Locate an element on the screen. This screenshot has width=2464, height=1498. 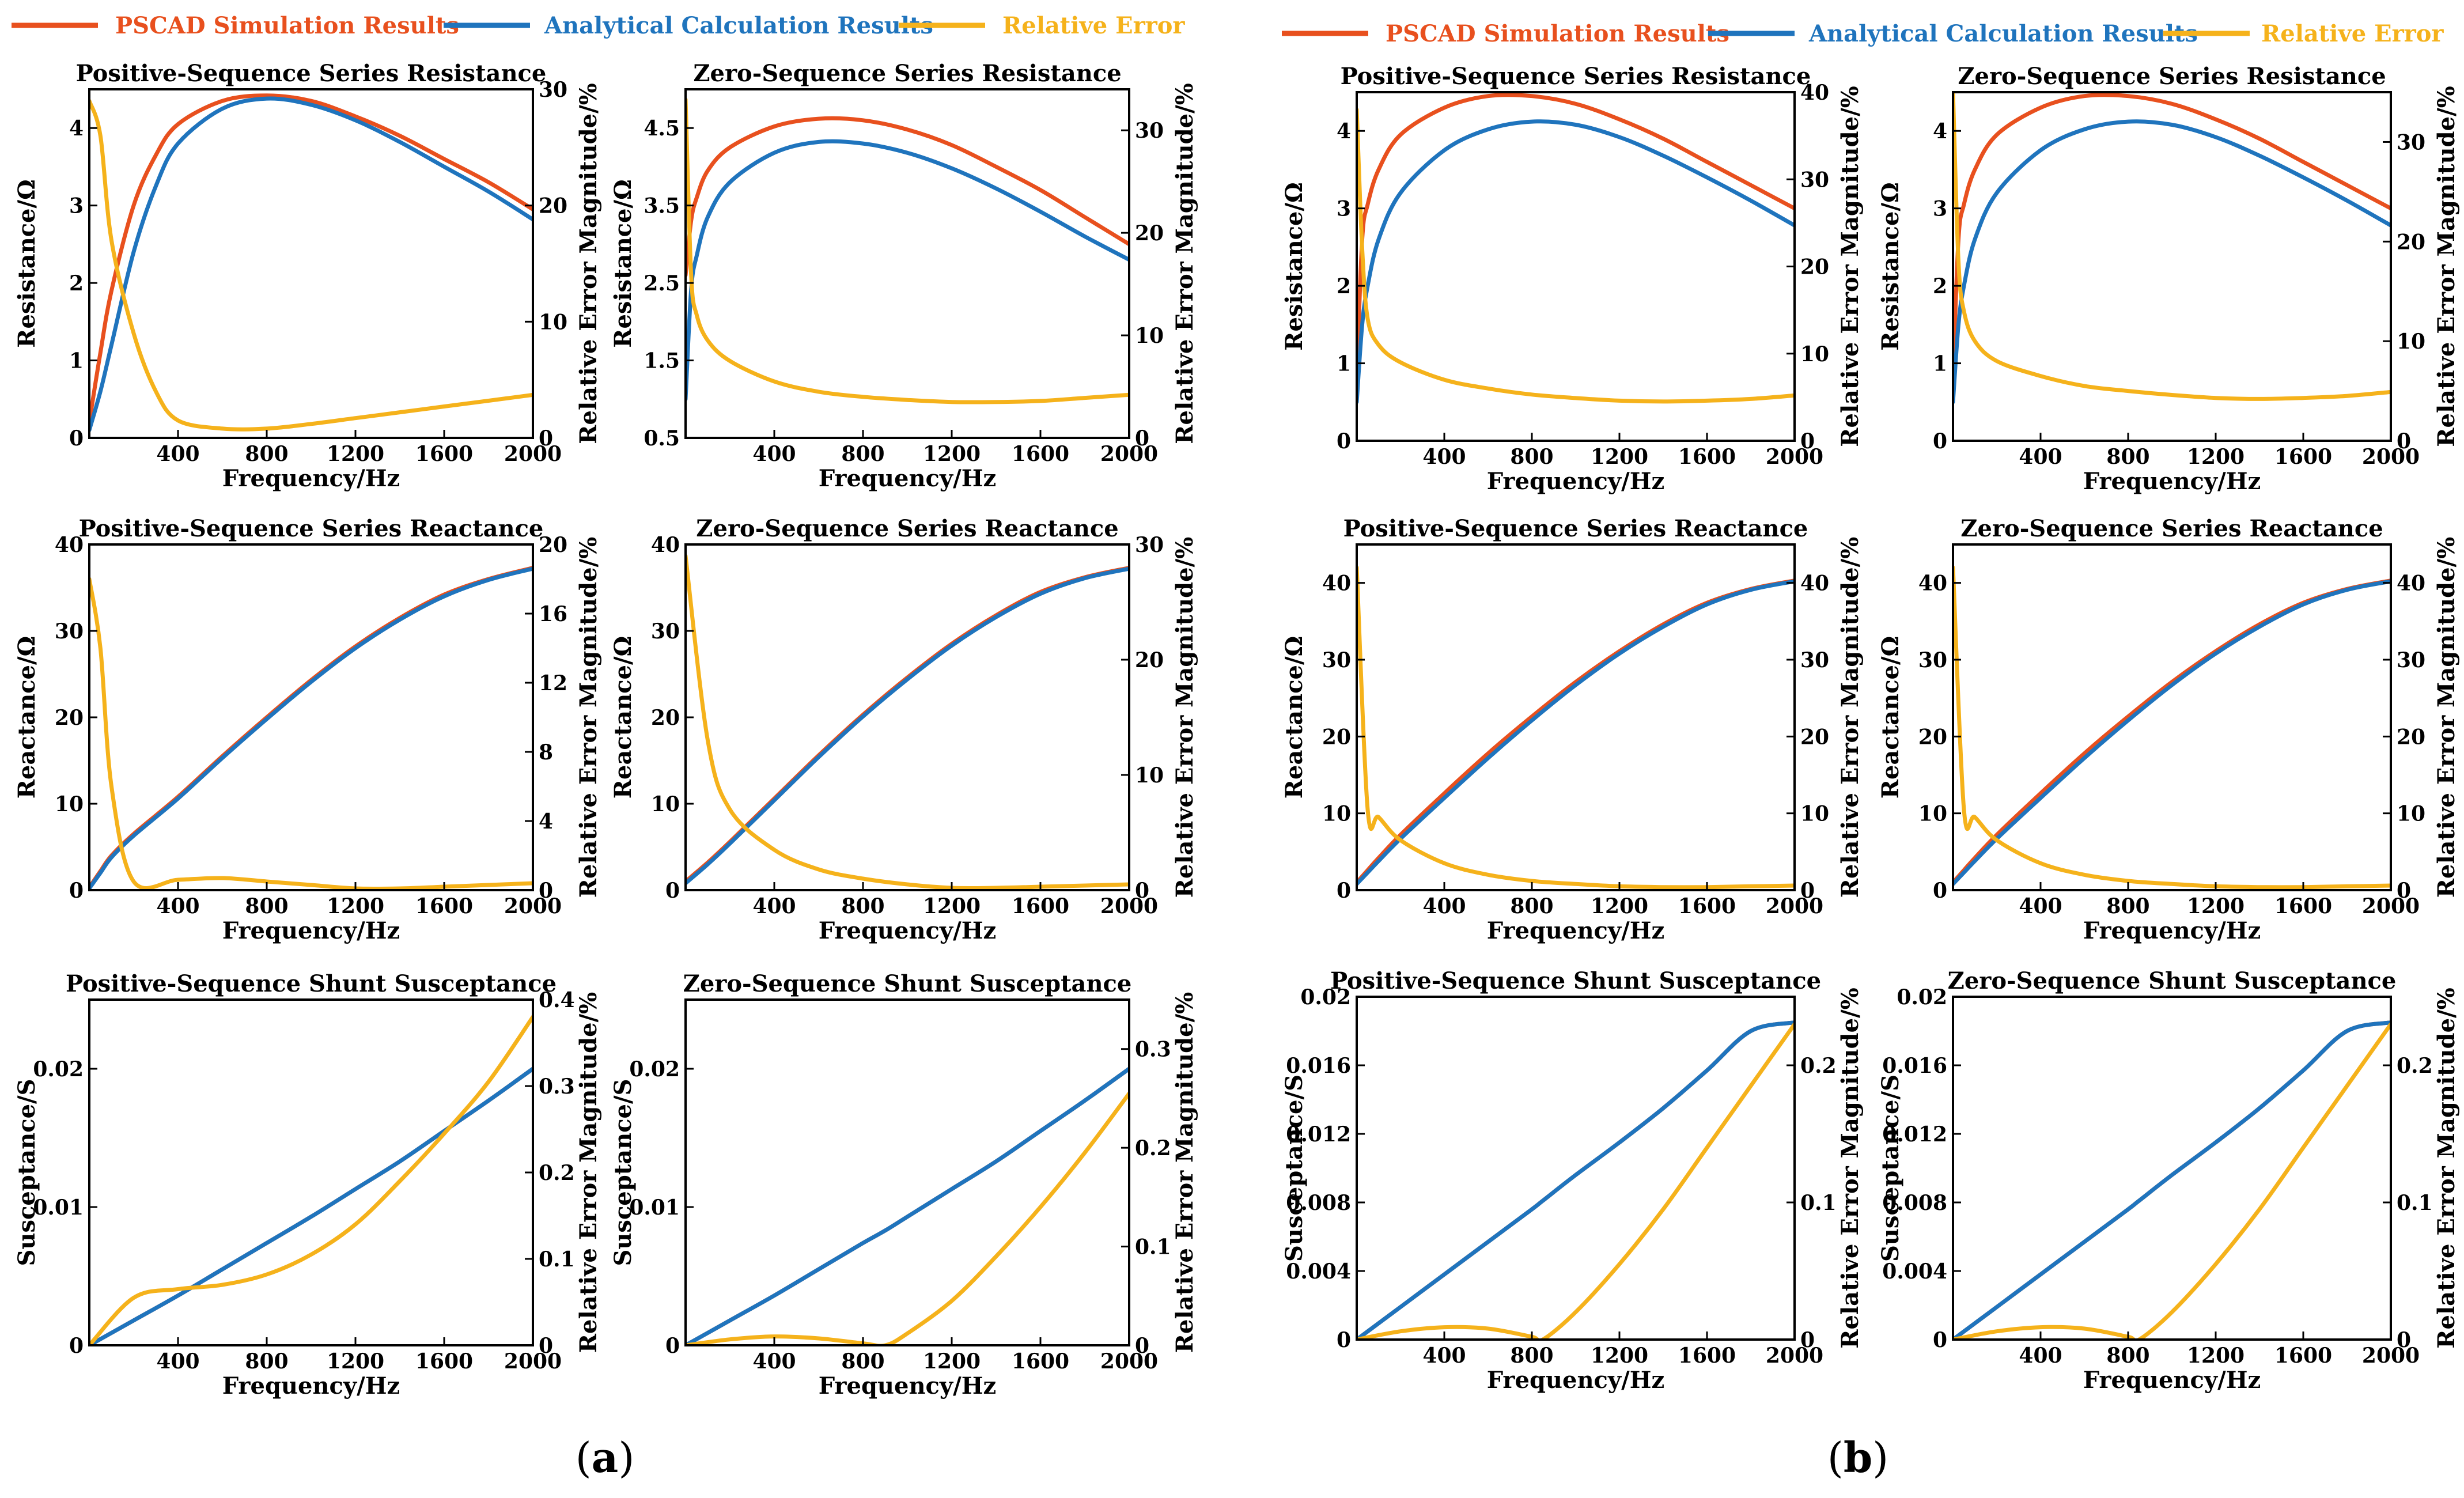
y-axis-label: Resistance/Ω is located at coordinates (1891, 266).